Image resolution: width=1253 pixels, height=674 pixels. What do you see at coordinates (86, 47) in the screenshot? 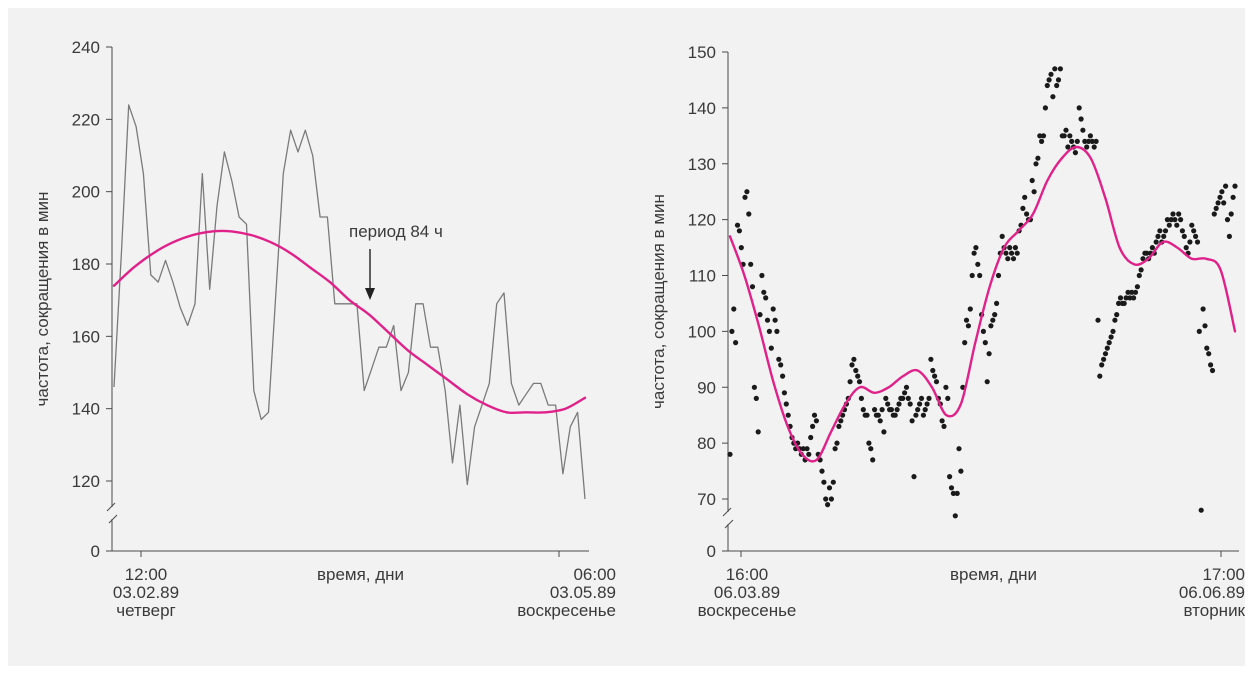
I see `y-tick-label: 240` at bounding box center [86, 47].